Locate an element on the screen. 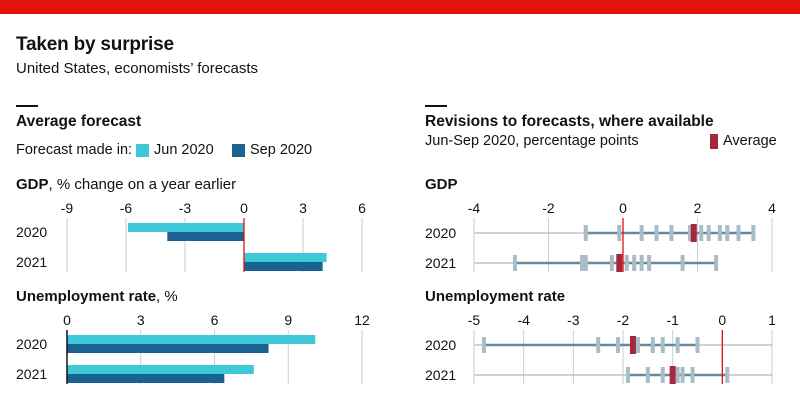  unemp-avg-tick-label-0: 0 is located at coordinates (67, 320).